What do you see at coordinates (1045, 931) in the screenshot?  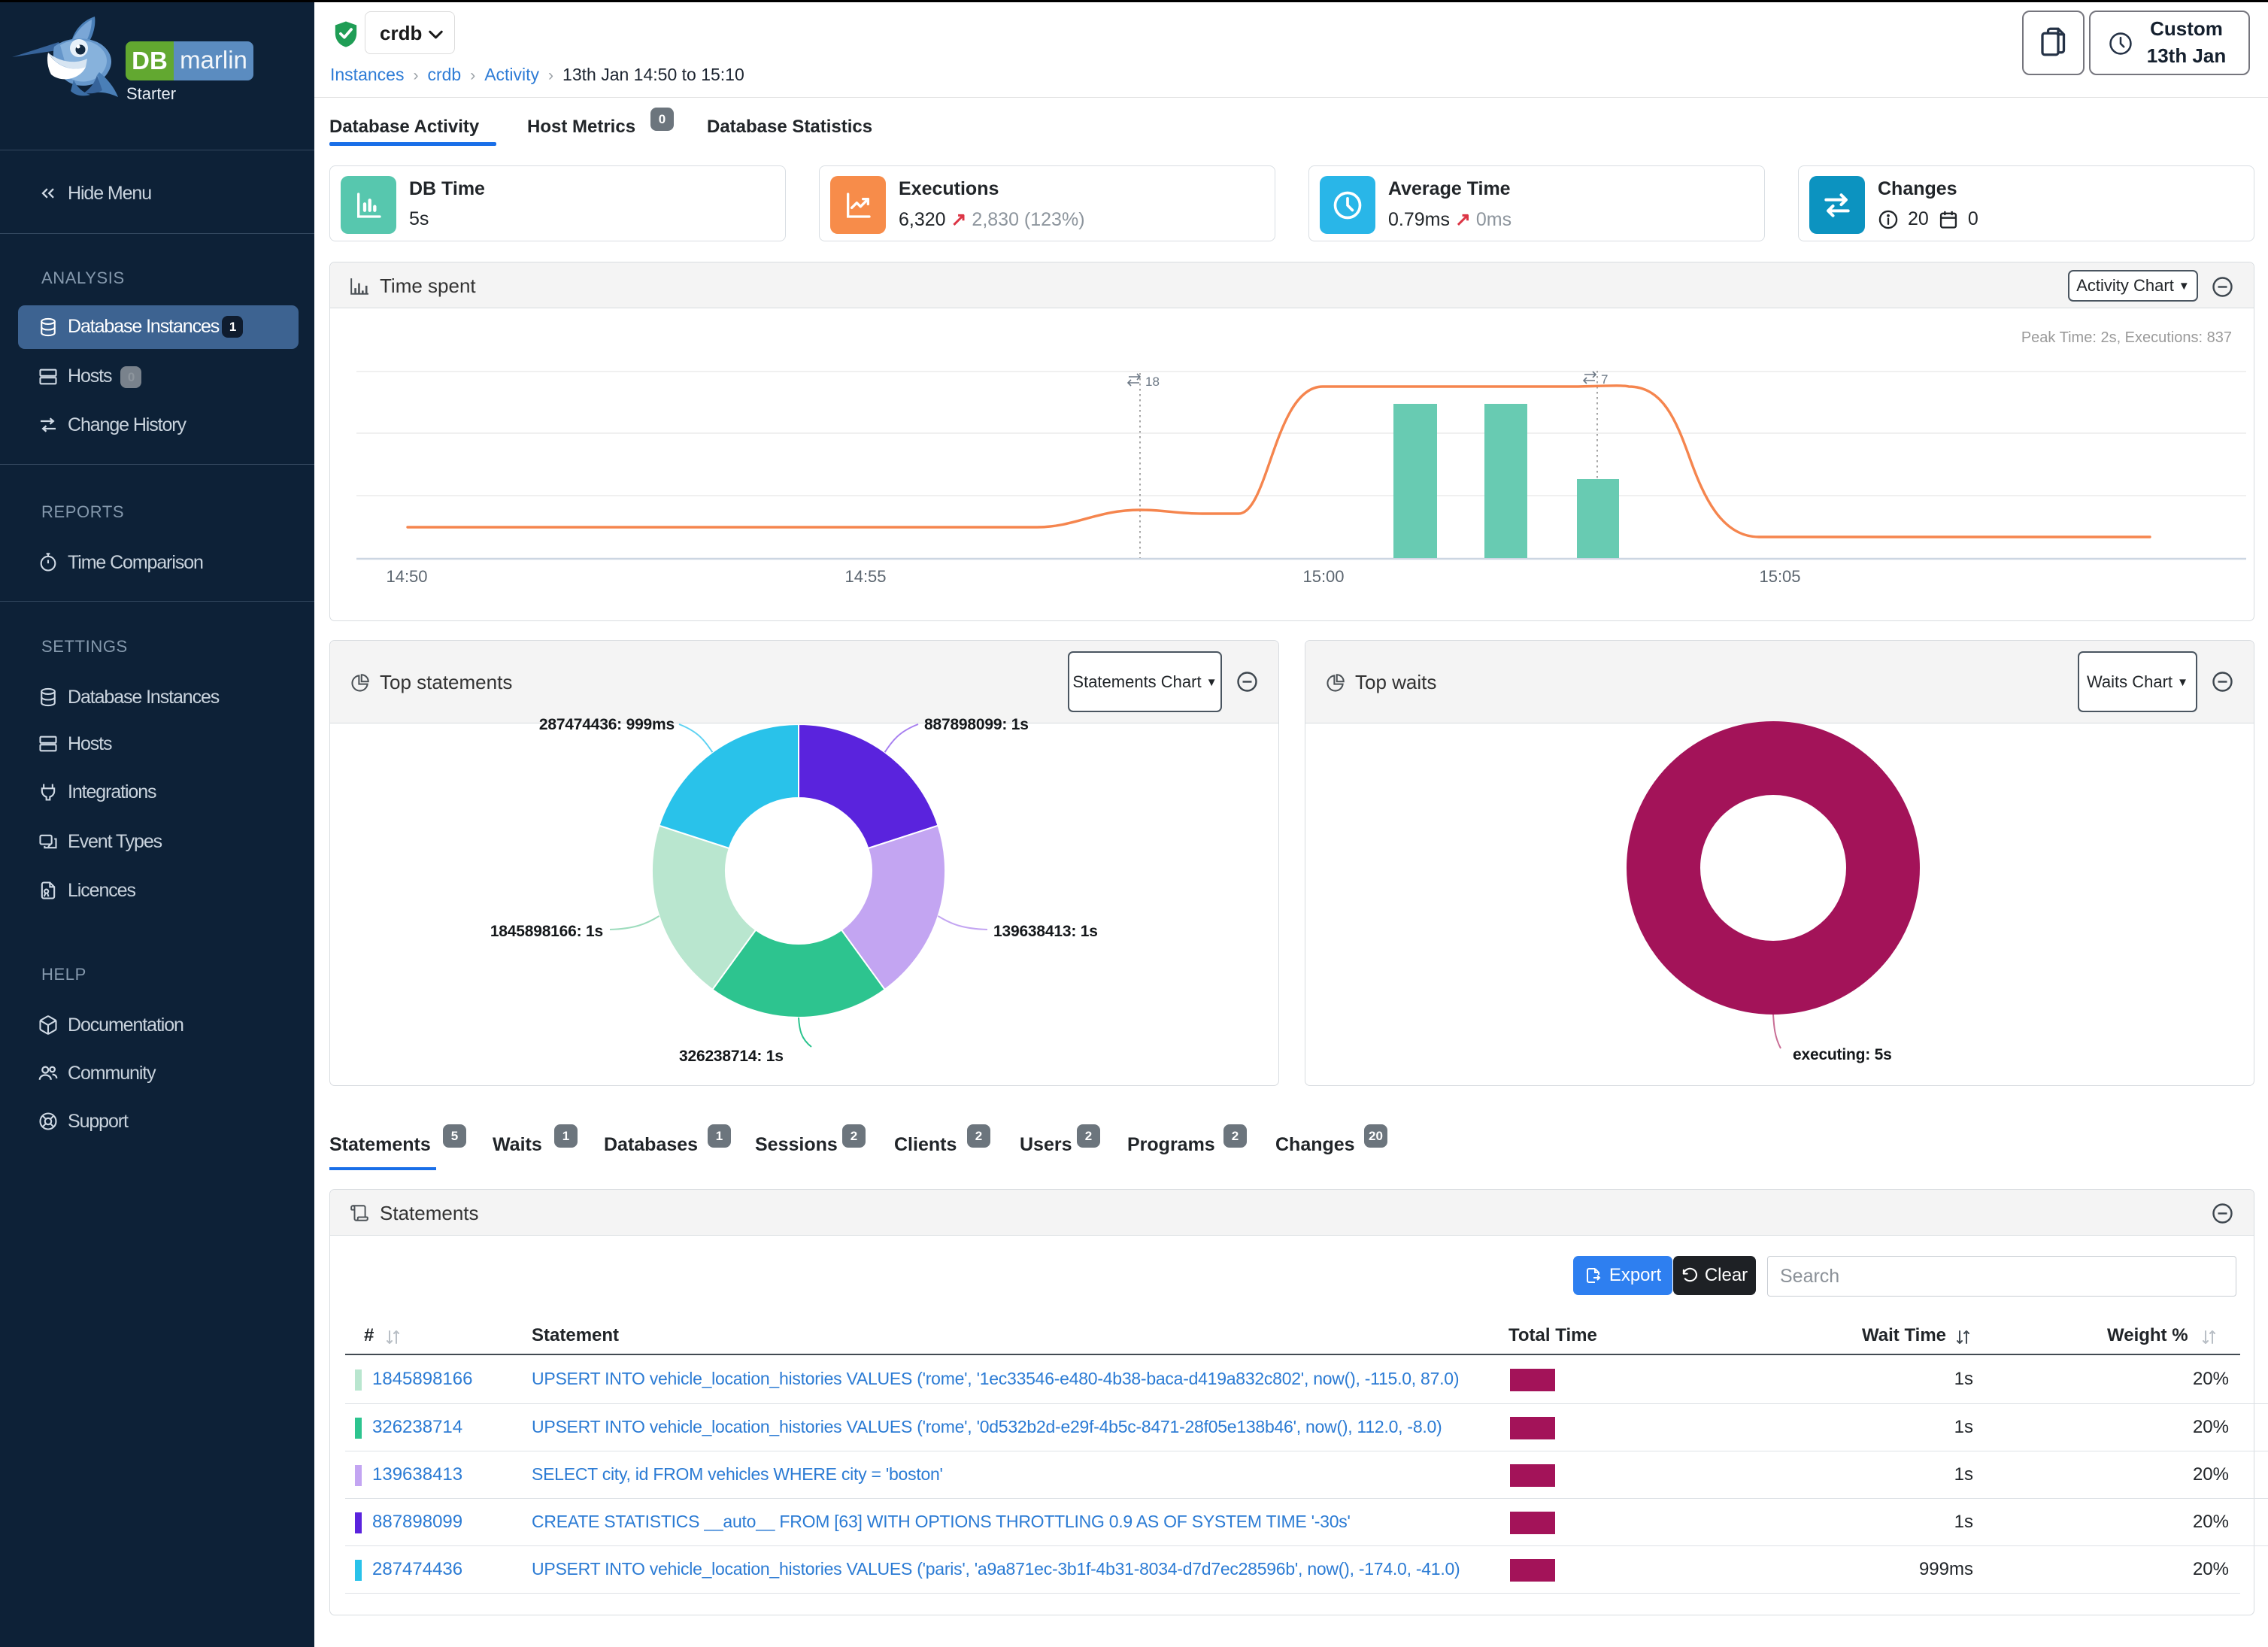 I see `svg-text: 139638413: 1s` at bounding box center [1045, 931].